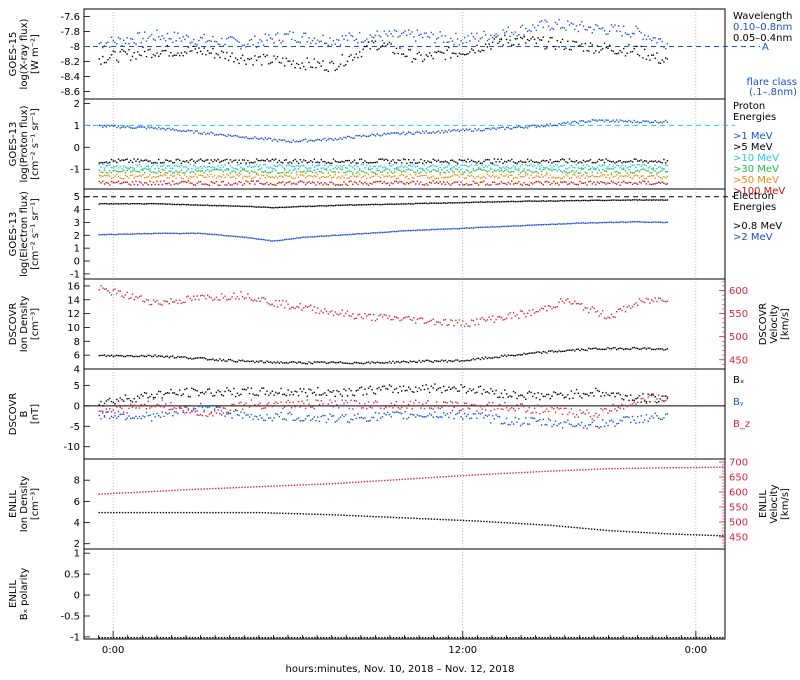  Describe the element at coordinates (24, 143) in the screenshot. I see `y-axis-label: log(Proton flux)` at that location.